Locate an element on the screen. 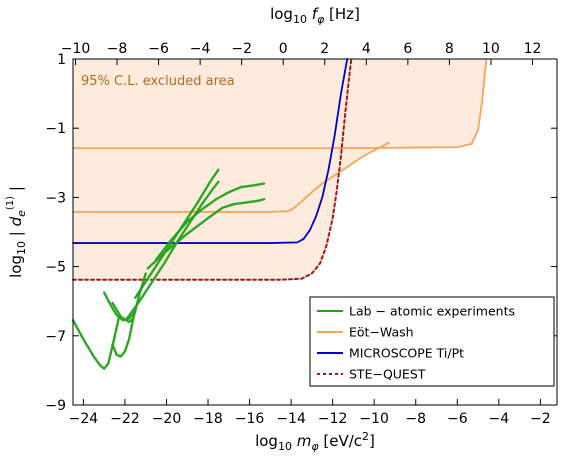  x-tick-label: −14 is located at coordinates (291, 419).